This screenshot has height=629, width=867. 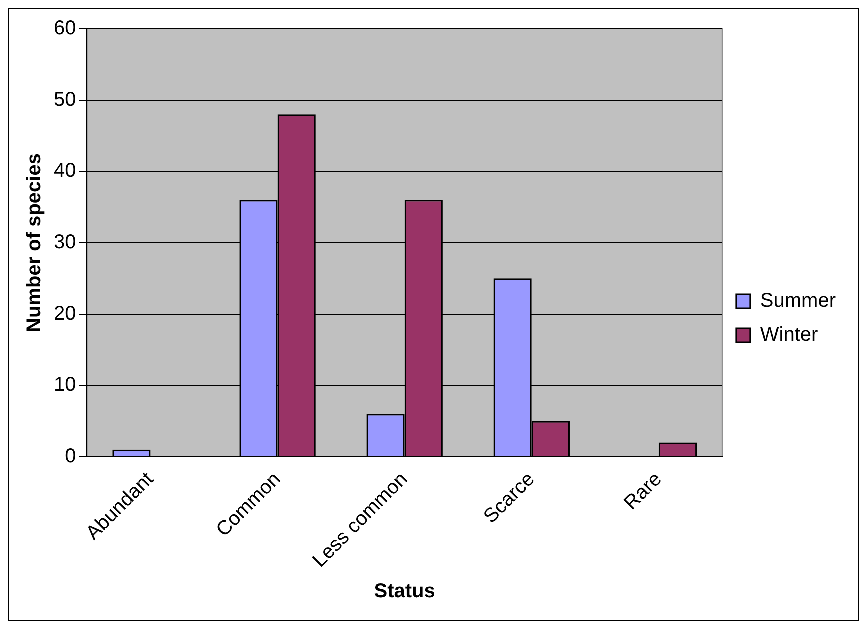 I want to click on y-tick-label: 50, so click(x=65, y=99).